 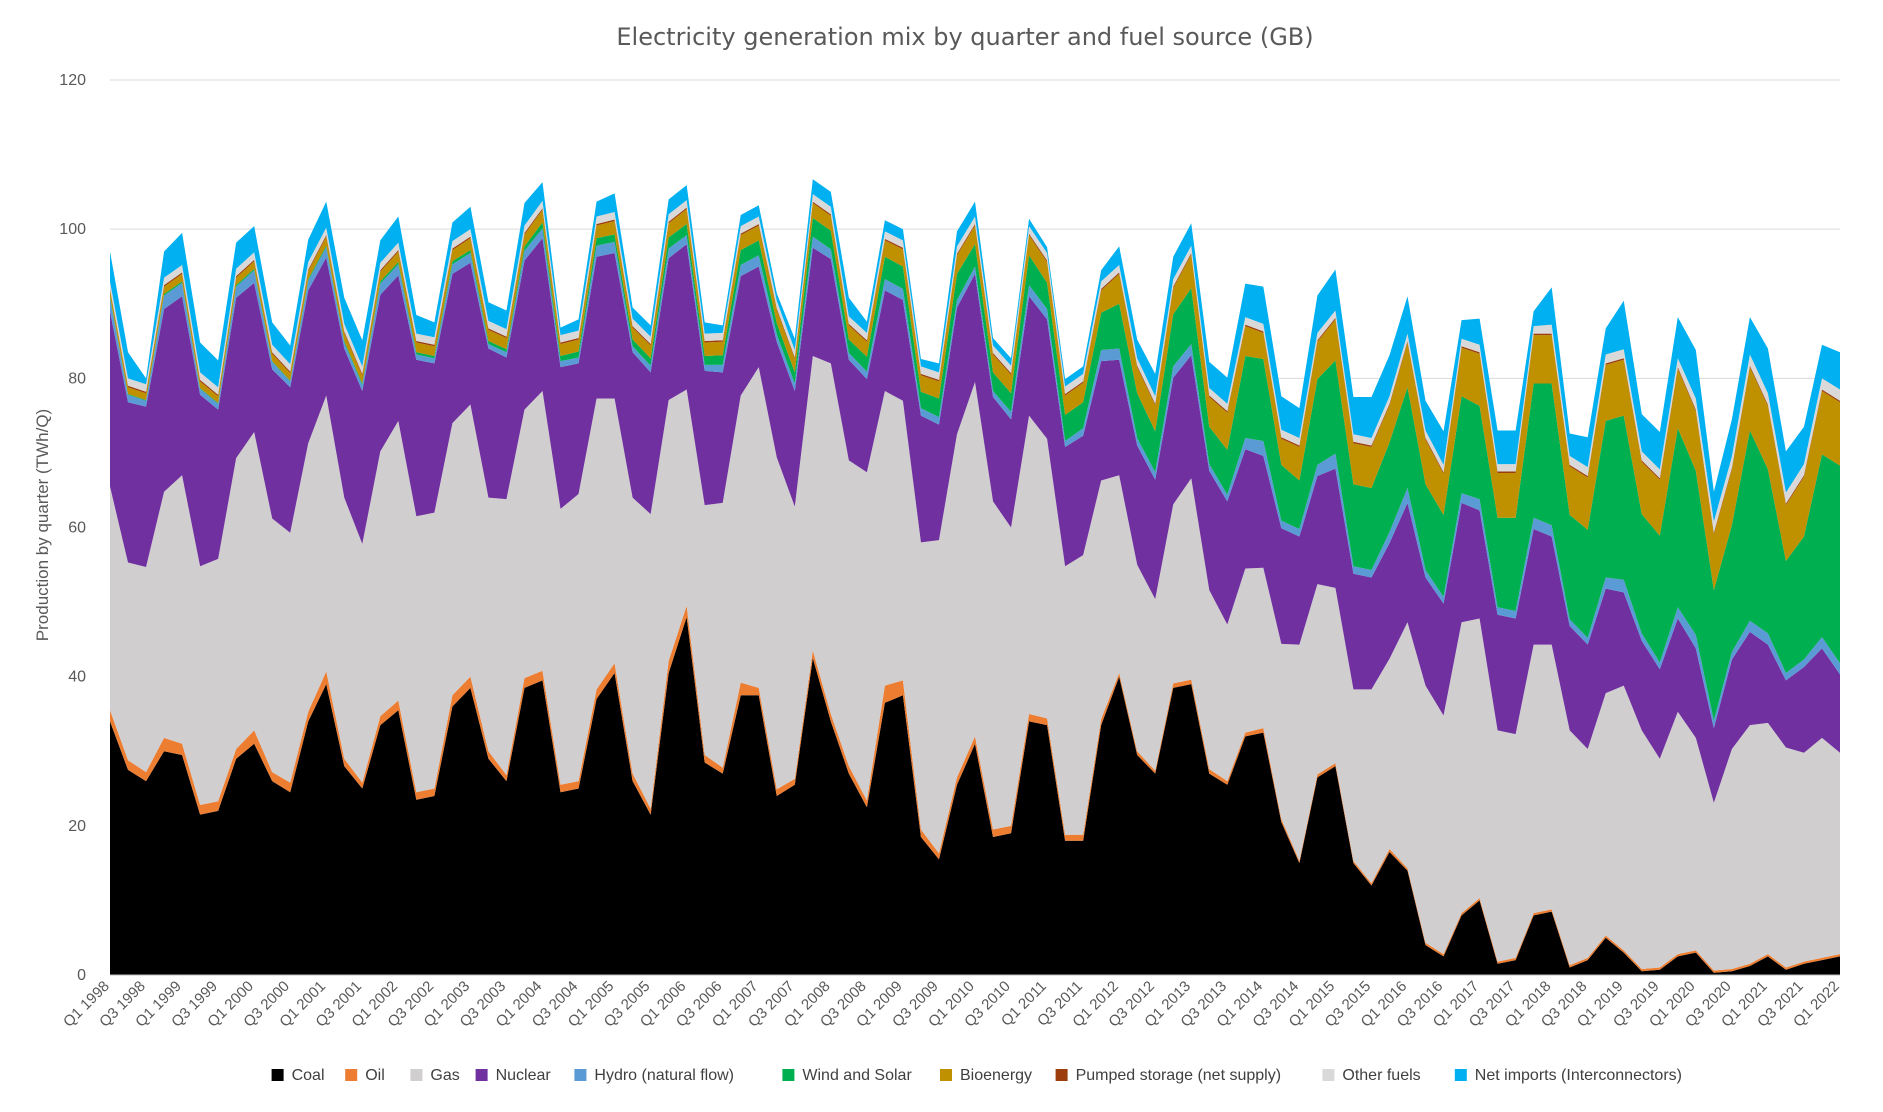 I want to click on y-tick-label: 40, so click(x=77, y=677).